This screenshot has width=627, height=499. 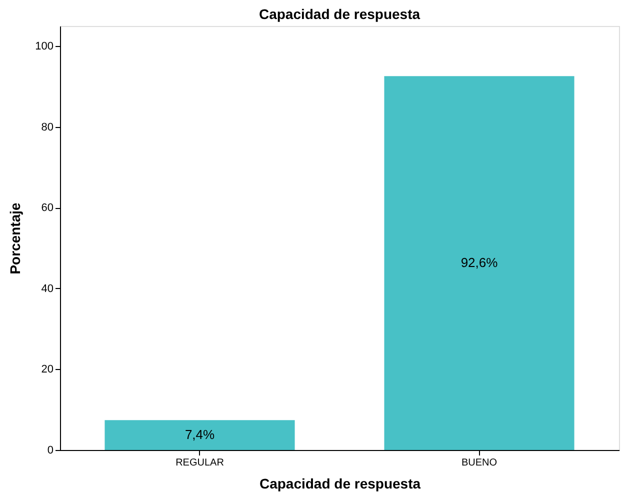 What do you see at coordinates (200, 463) in the screenshot?
I see `x-tick-label: REGULAR` at bounding box center [200, 463].